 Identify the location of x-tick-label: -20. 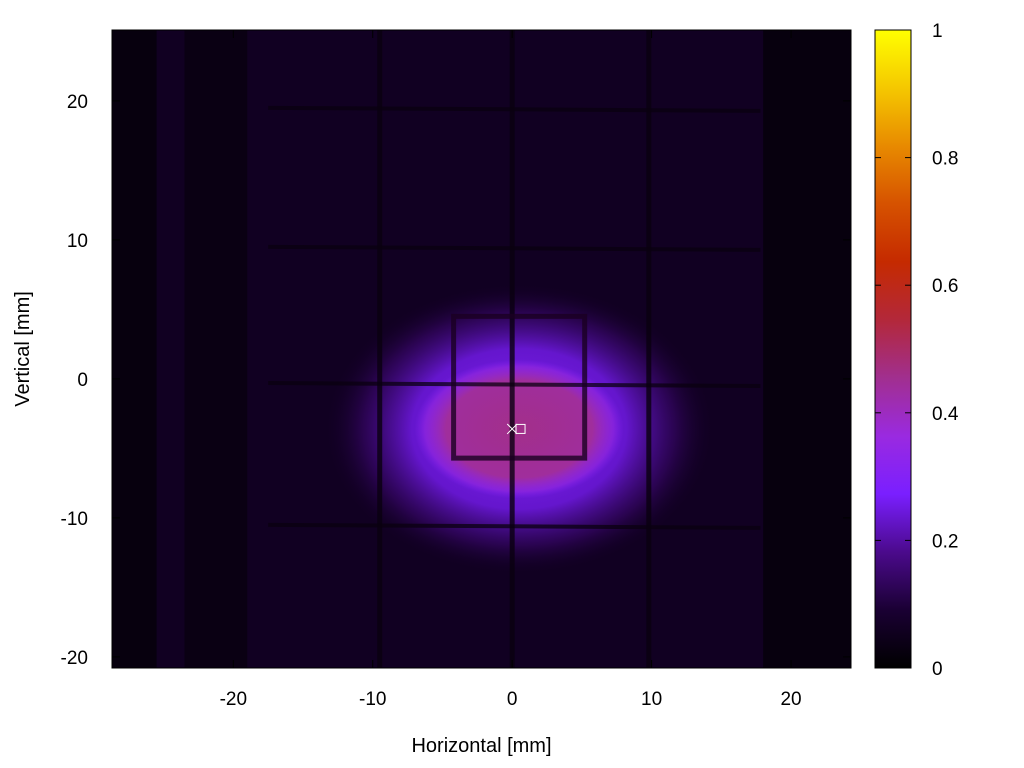
(233, 699).